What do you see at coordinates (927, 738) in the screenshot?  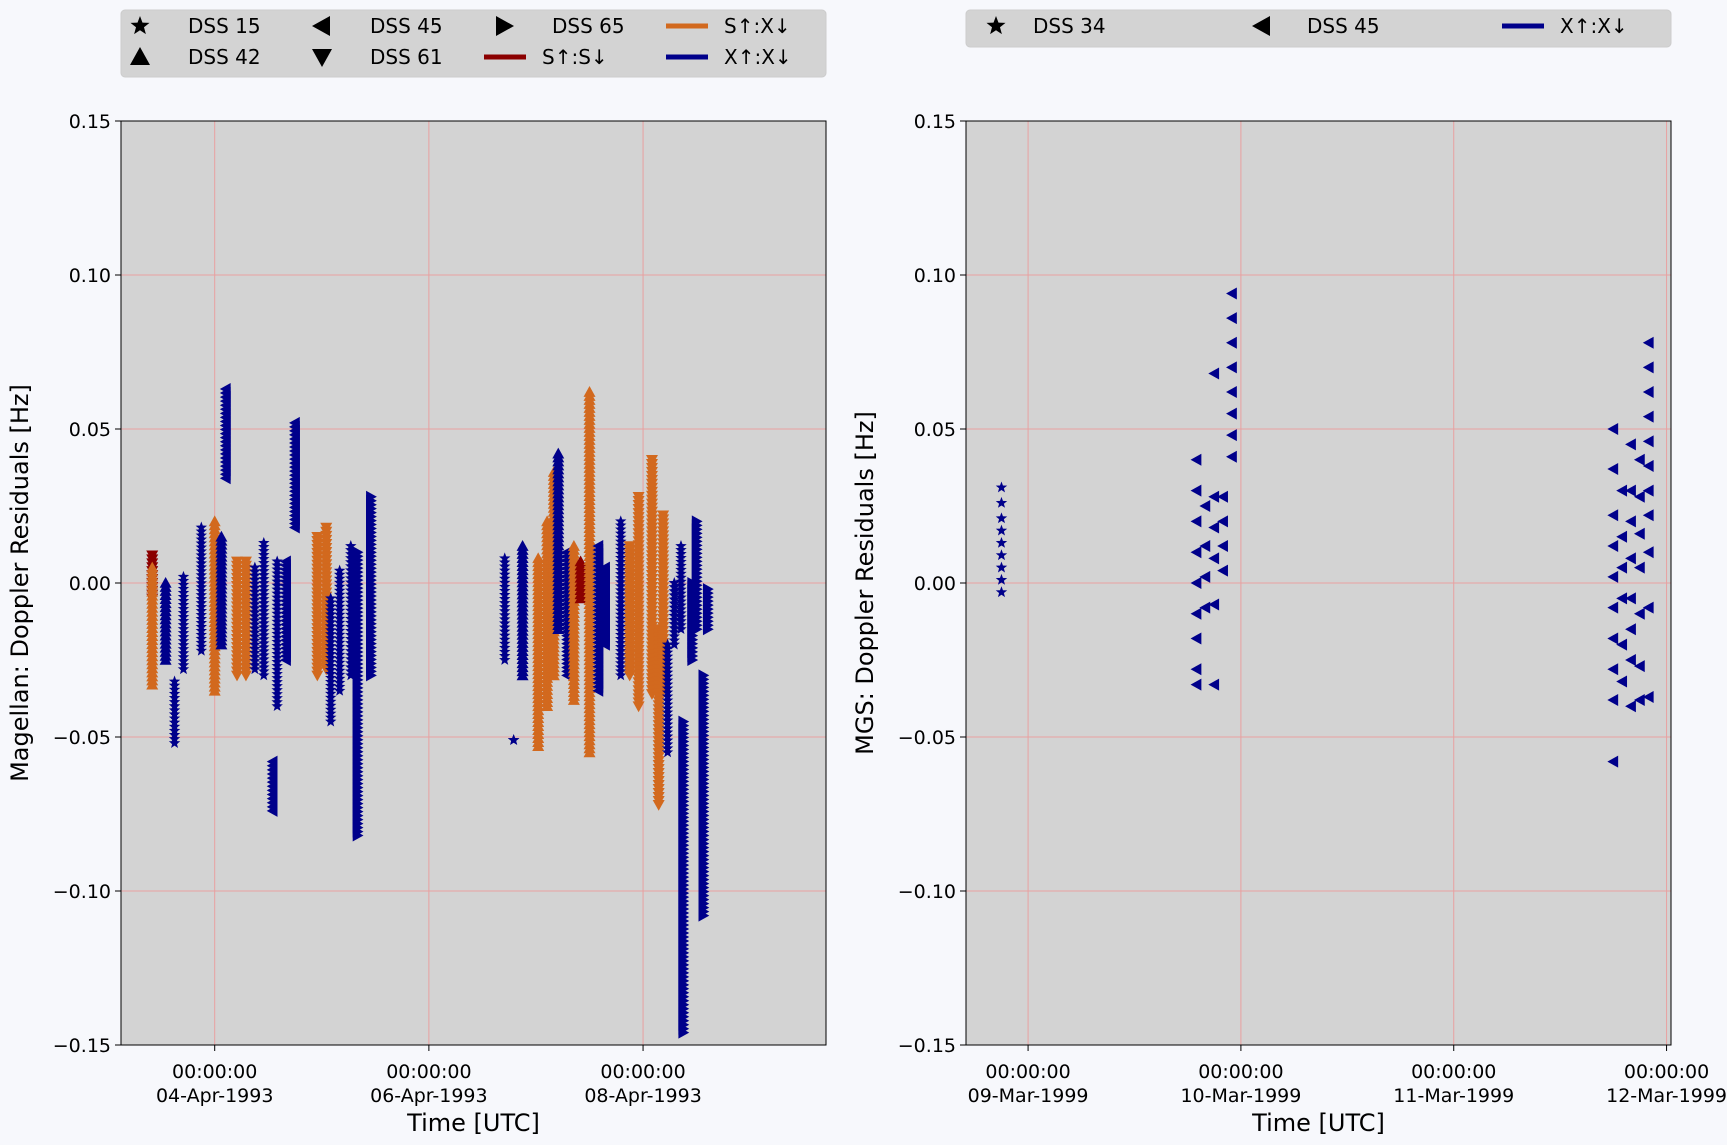 I see `y-tick-label: −0.05` at bounding box center [927, 738].